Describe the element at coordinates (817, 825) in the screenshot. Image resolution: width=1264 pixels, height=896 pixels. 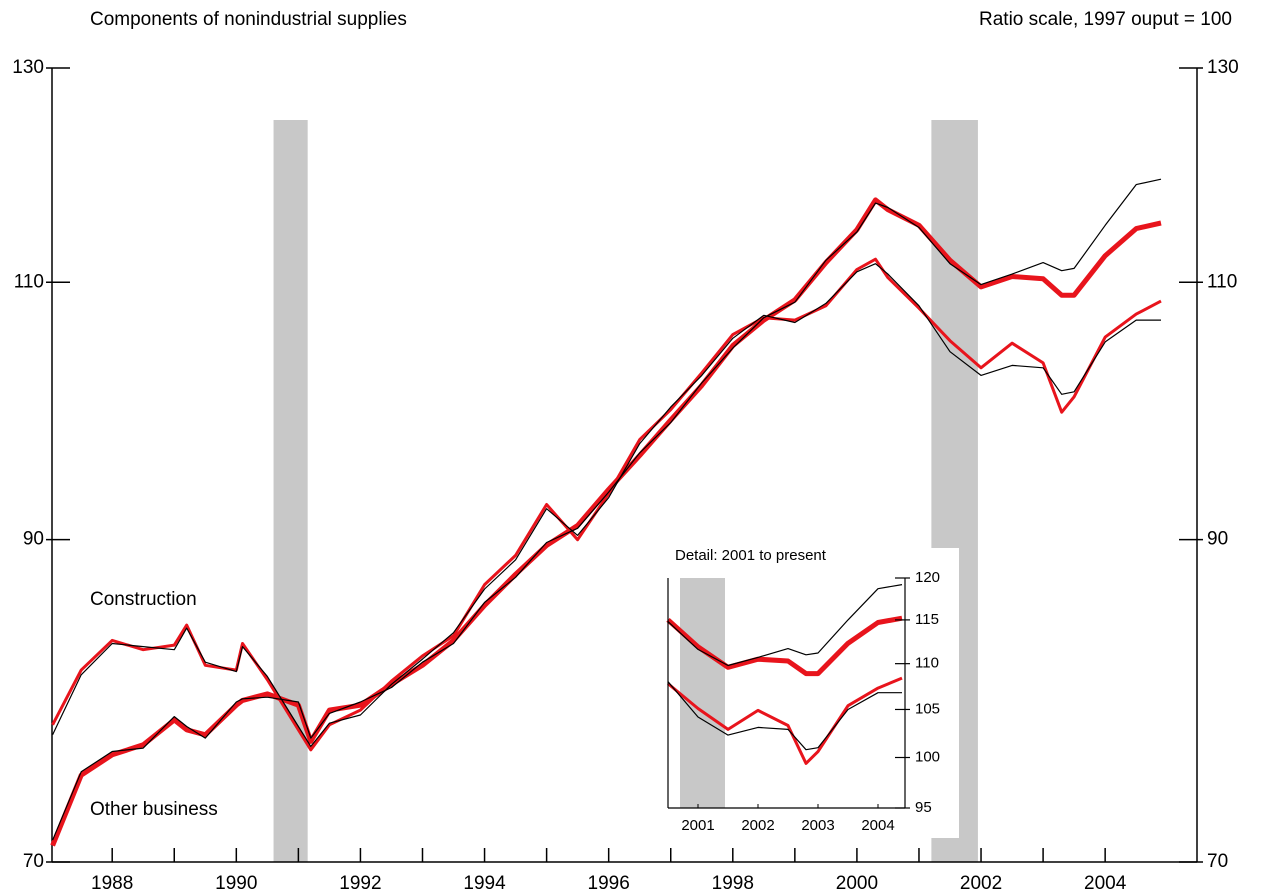
I see `inset-x-tick-label: 2003` at that location.